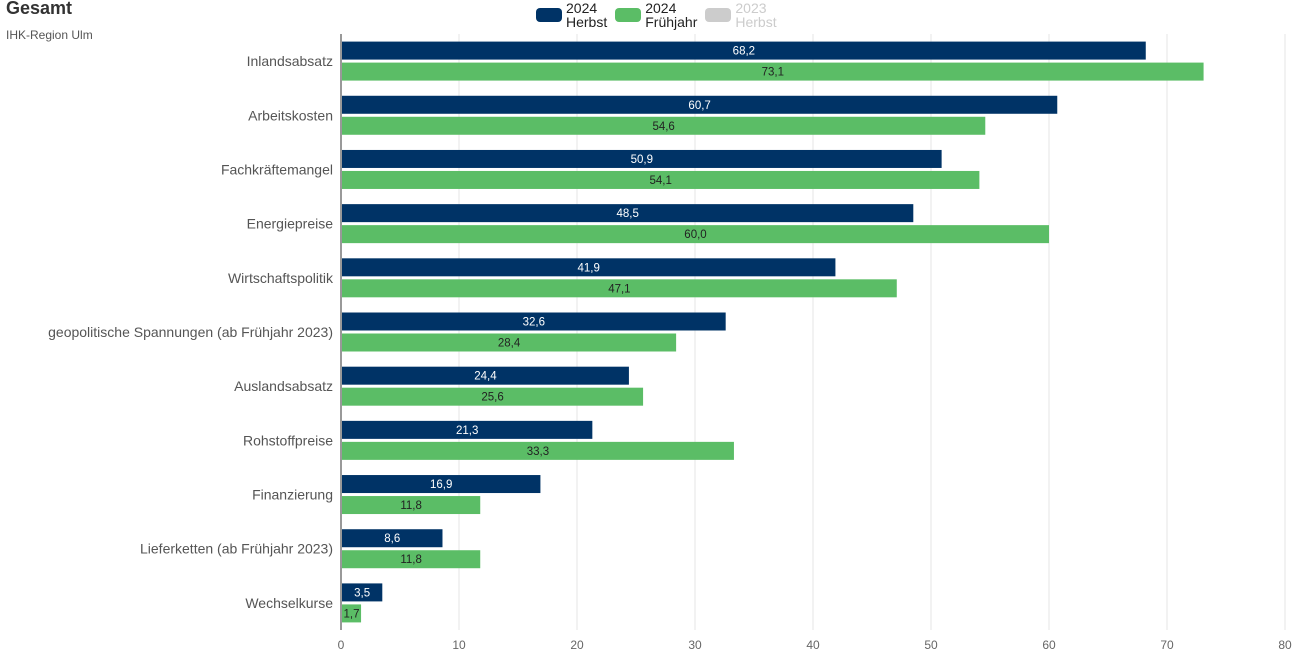 The image size is (1304, 665). I want to click on x-tick-label: 30, so click(695, 645).